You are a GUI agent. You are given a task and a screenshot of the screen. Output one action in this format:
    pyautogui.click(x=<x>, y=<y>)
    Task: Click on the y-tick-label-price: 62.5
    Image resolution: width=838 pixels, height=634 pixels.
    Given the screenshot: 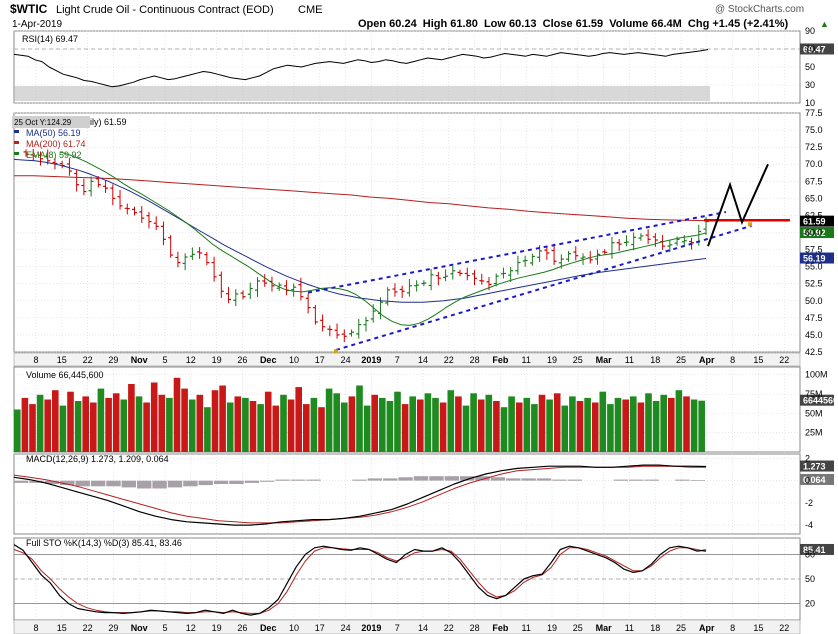 What is the action you would take?
    pyautogui.click(x=814, y=215)
    